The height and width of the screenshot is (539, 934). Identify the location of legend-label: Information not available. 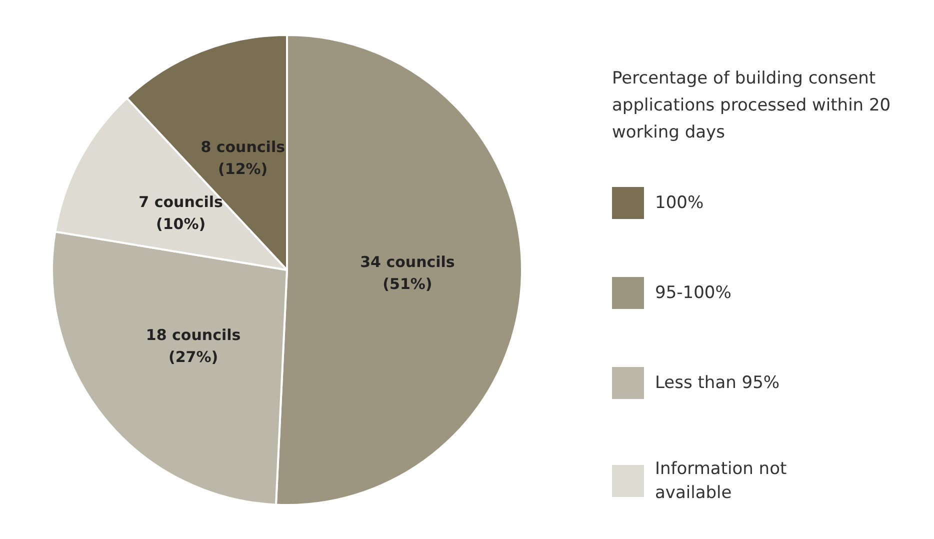
(723, 481).